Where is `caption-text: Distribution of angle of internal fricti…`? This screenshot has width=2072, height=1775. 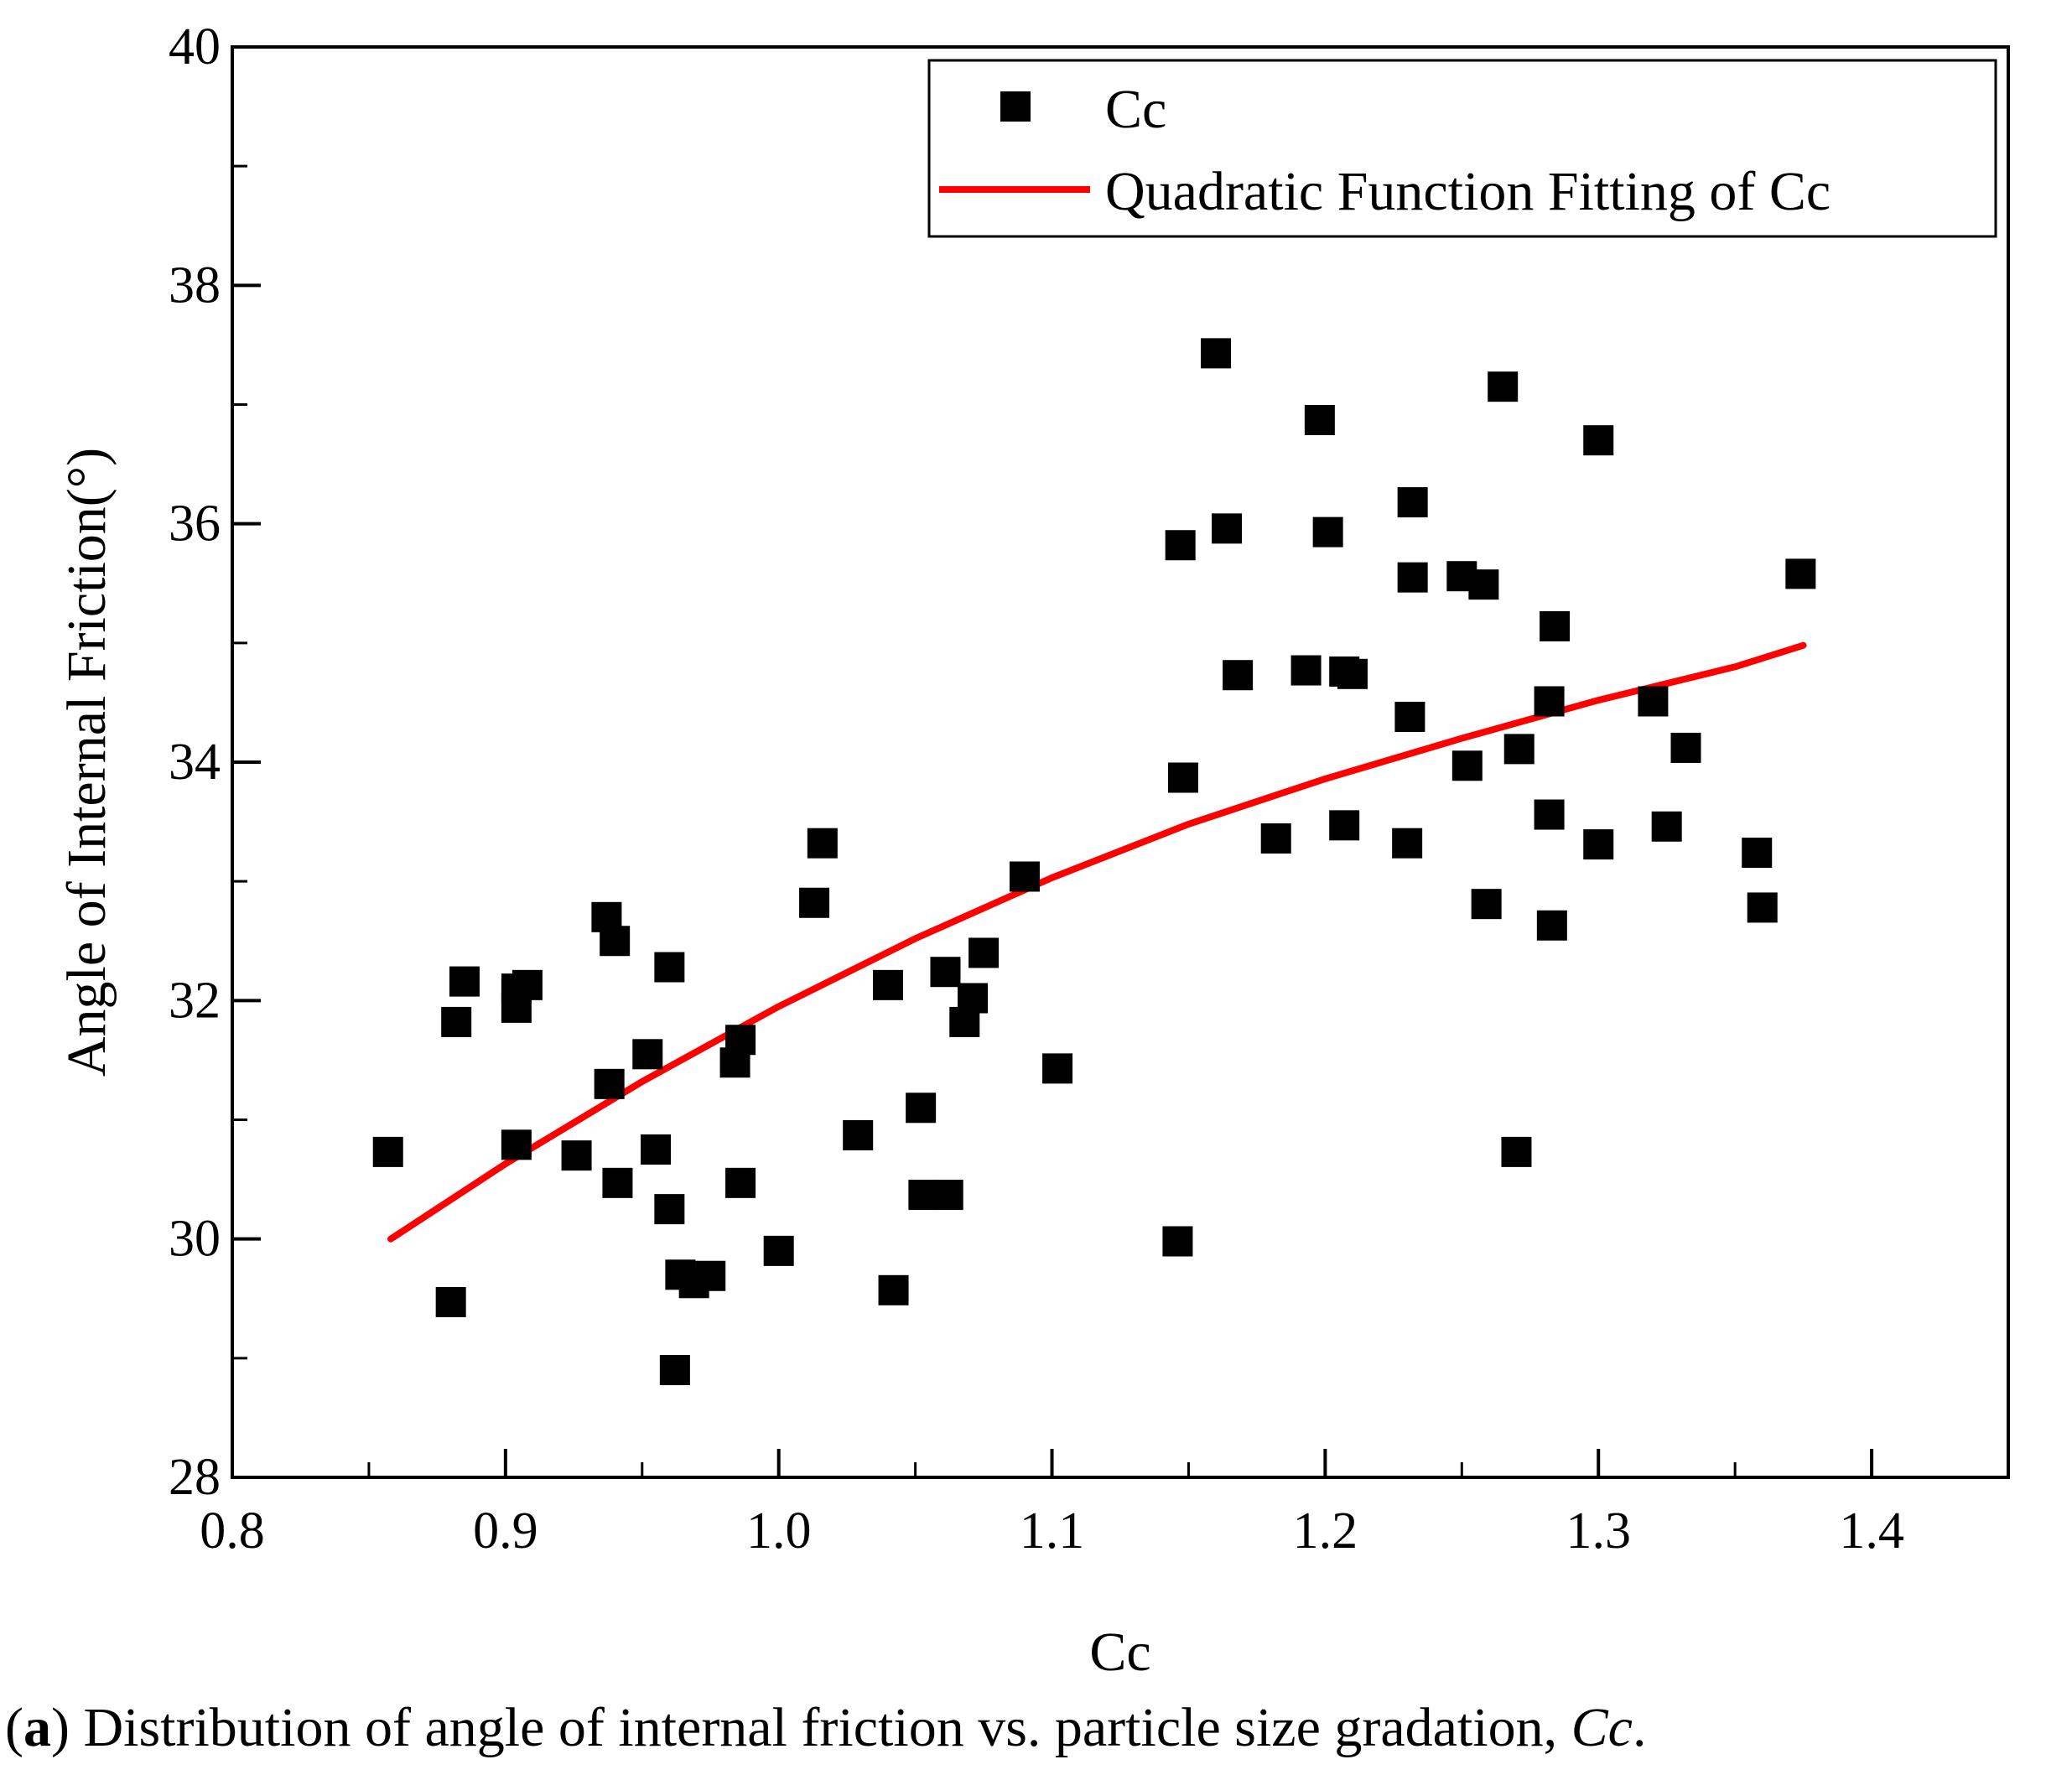
caption-text: Distribution of angle of internal fricti… is located at coordinates (820, 1727).